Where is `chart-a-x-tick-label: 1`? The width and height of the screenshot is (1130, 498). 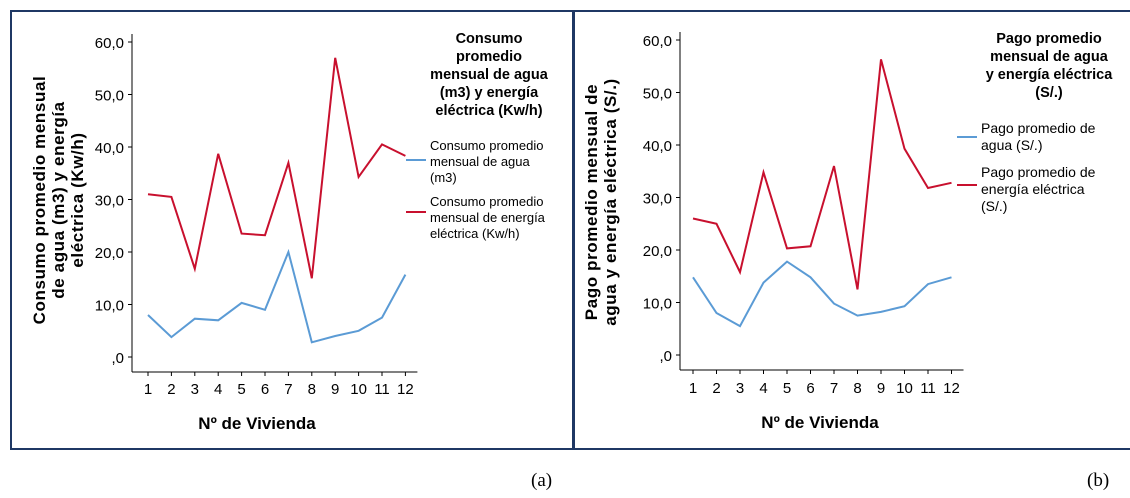
chart-a-x-tick-label: 1 is located at coordinates (148, 389).